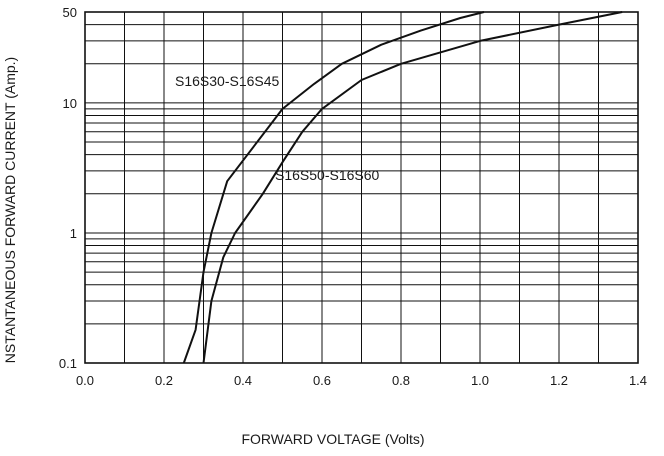 The width and height of the screenshot is (664, 456). I want to click on x-tick-label: 1.4, so click(638, 380).